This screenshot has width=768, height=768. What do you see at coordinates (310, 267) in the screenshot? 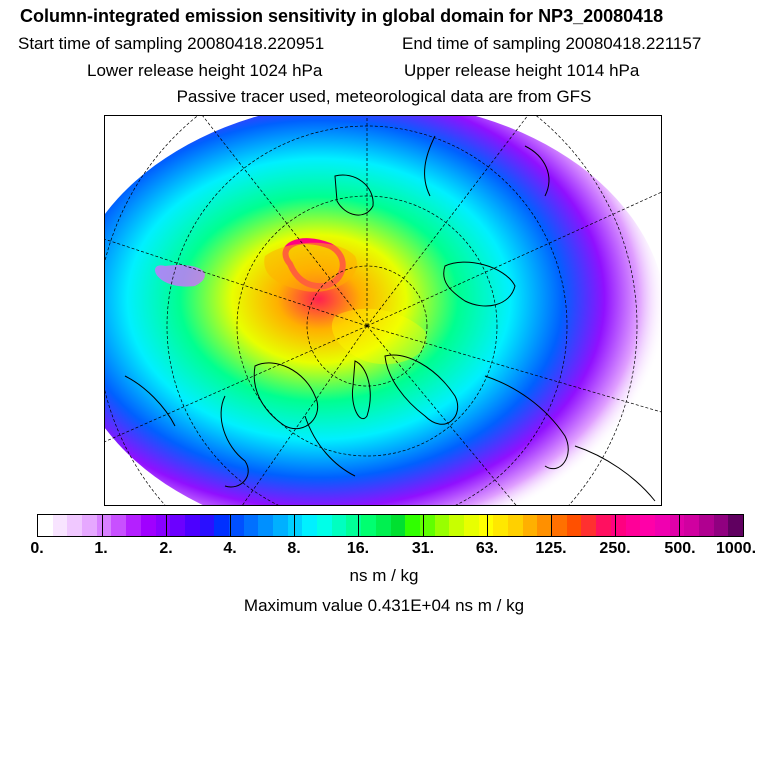
I see `sensitivity-hotspot` at bounding box center [310, 267].